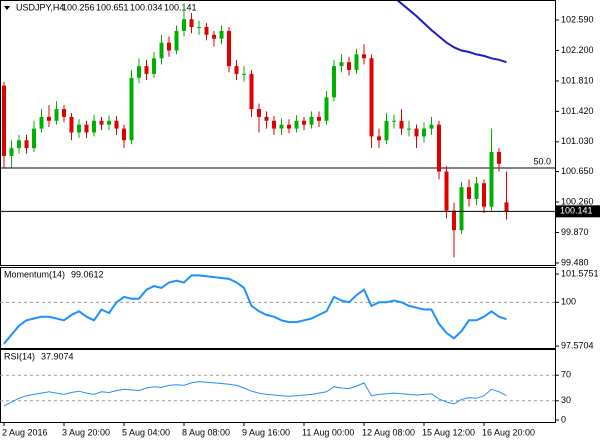  I want to click on chart-title: USDJPY,H4, so click(40, 7).